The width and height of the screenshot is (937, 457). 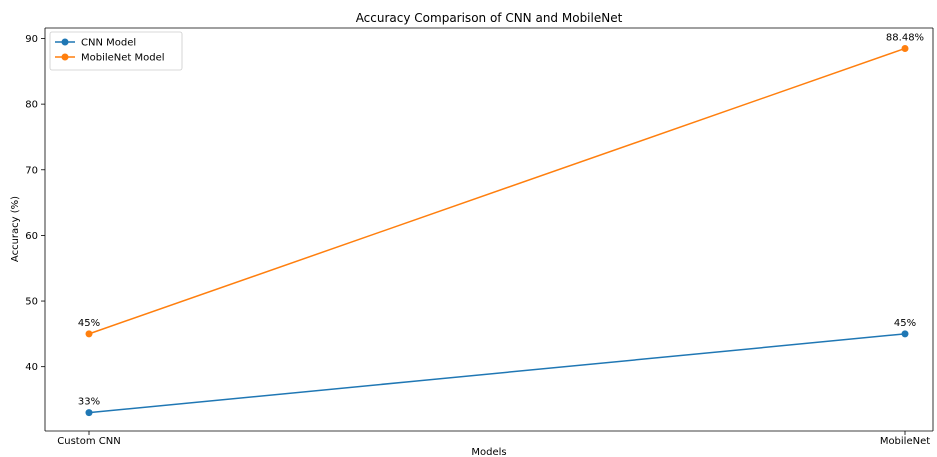 What do you see at coordinates (89, 402) in the screenshot?
I see `data-label: 33%` at bounding box center [89, 402].